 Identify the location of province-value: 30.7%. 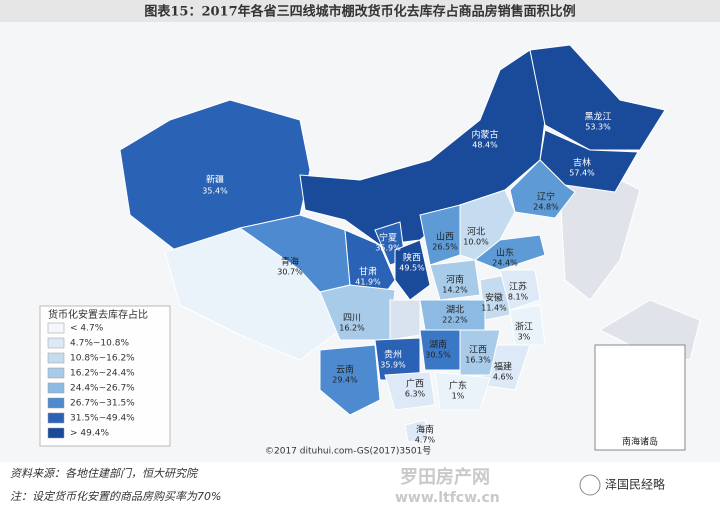
(290, 272).